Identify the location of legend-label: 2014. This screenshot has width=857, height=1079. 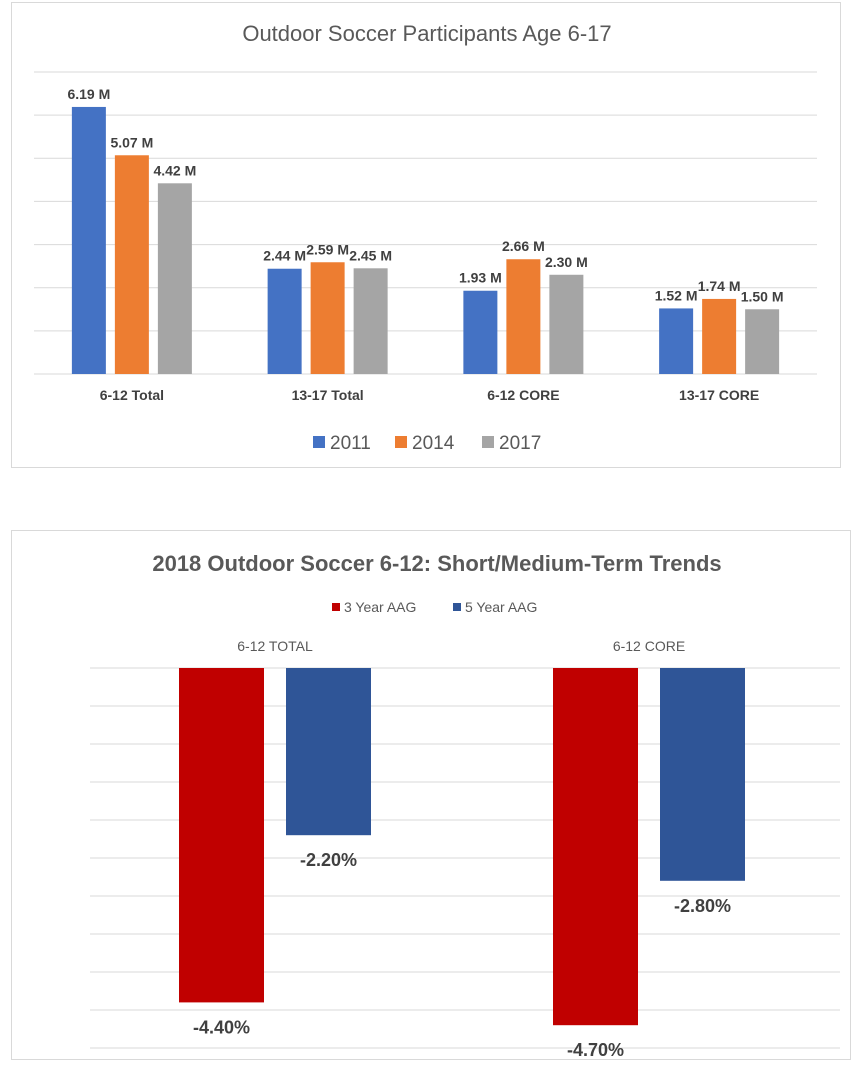
(433, 443).